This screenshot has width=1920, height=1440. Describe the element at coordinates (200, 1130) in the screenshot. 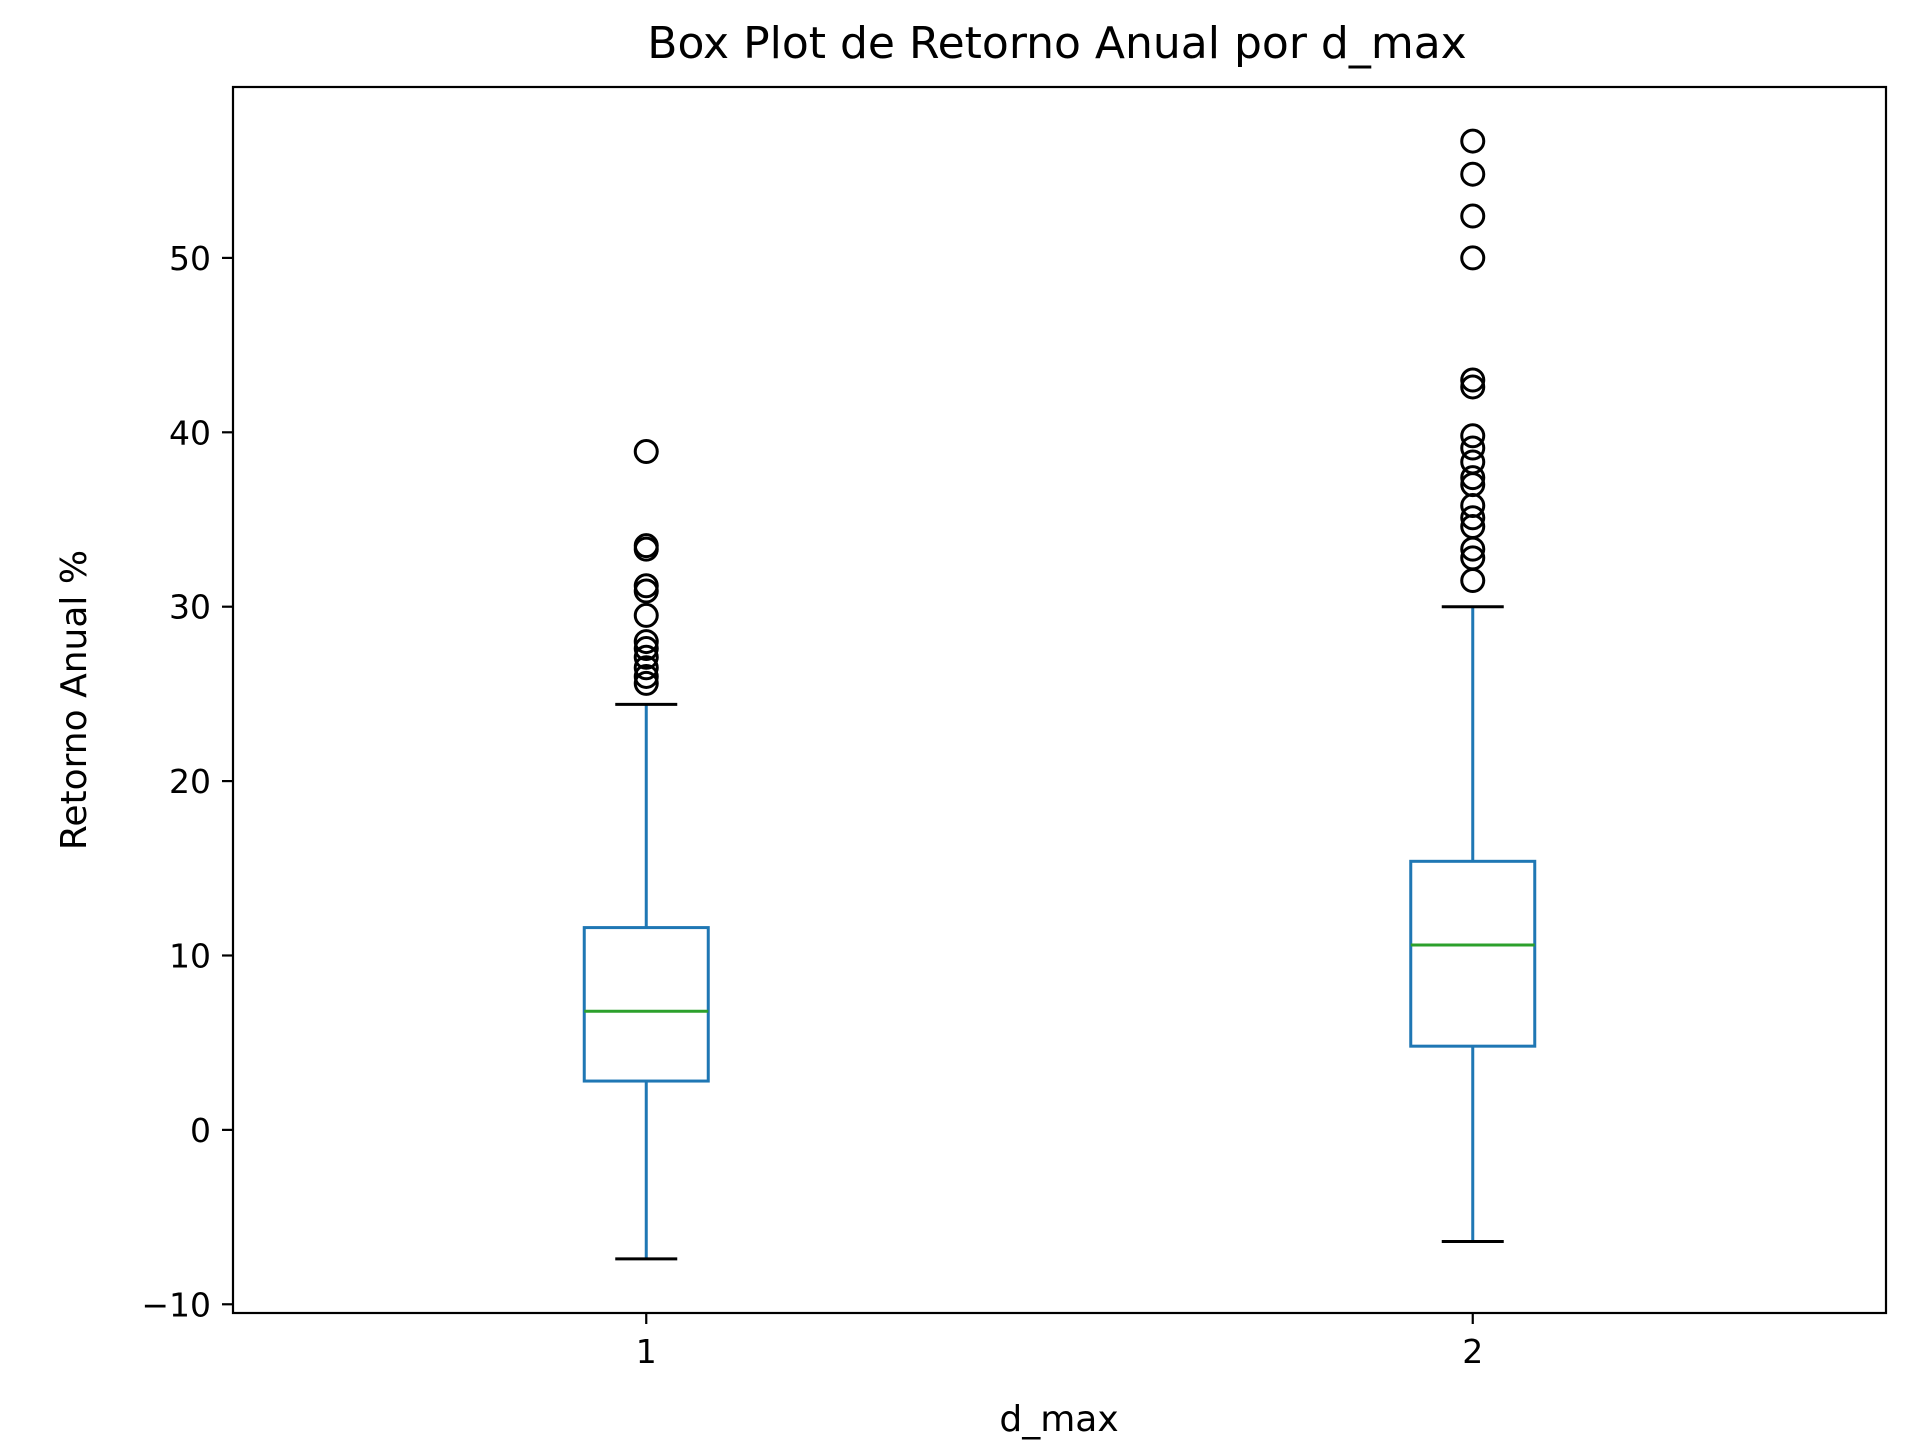

I see `y-tick-label: 0` at that location.